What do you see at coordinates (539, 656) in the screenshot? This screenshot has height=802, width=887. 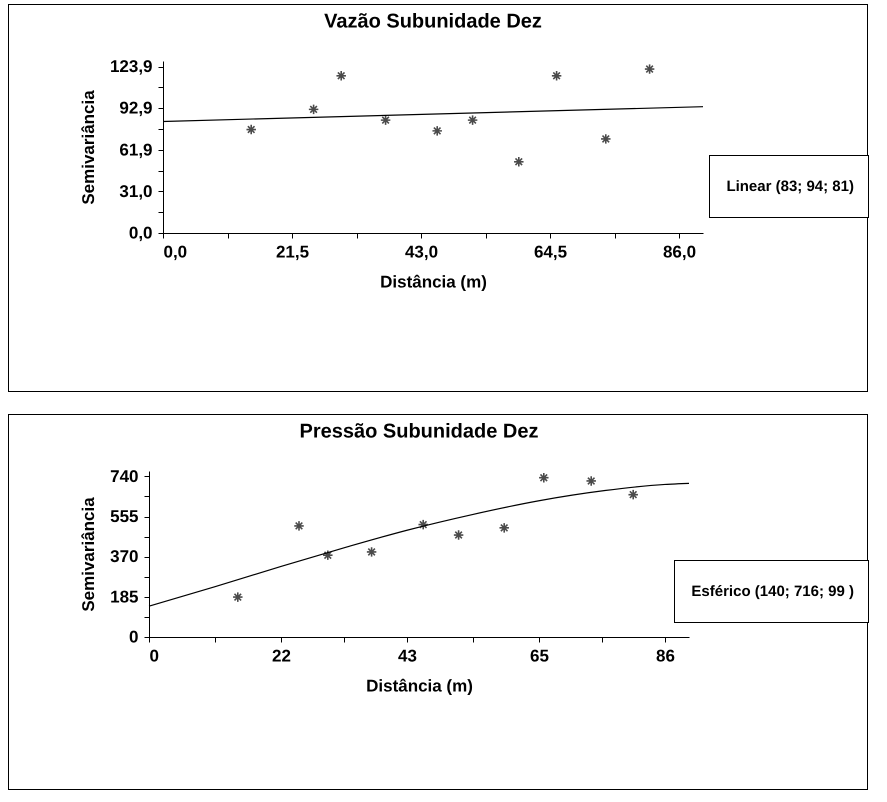 I see `x-tick-label: 65` at bounding box center [539, 656].